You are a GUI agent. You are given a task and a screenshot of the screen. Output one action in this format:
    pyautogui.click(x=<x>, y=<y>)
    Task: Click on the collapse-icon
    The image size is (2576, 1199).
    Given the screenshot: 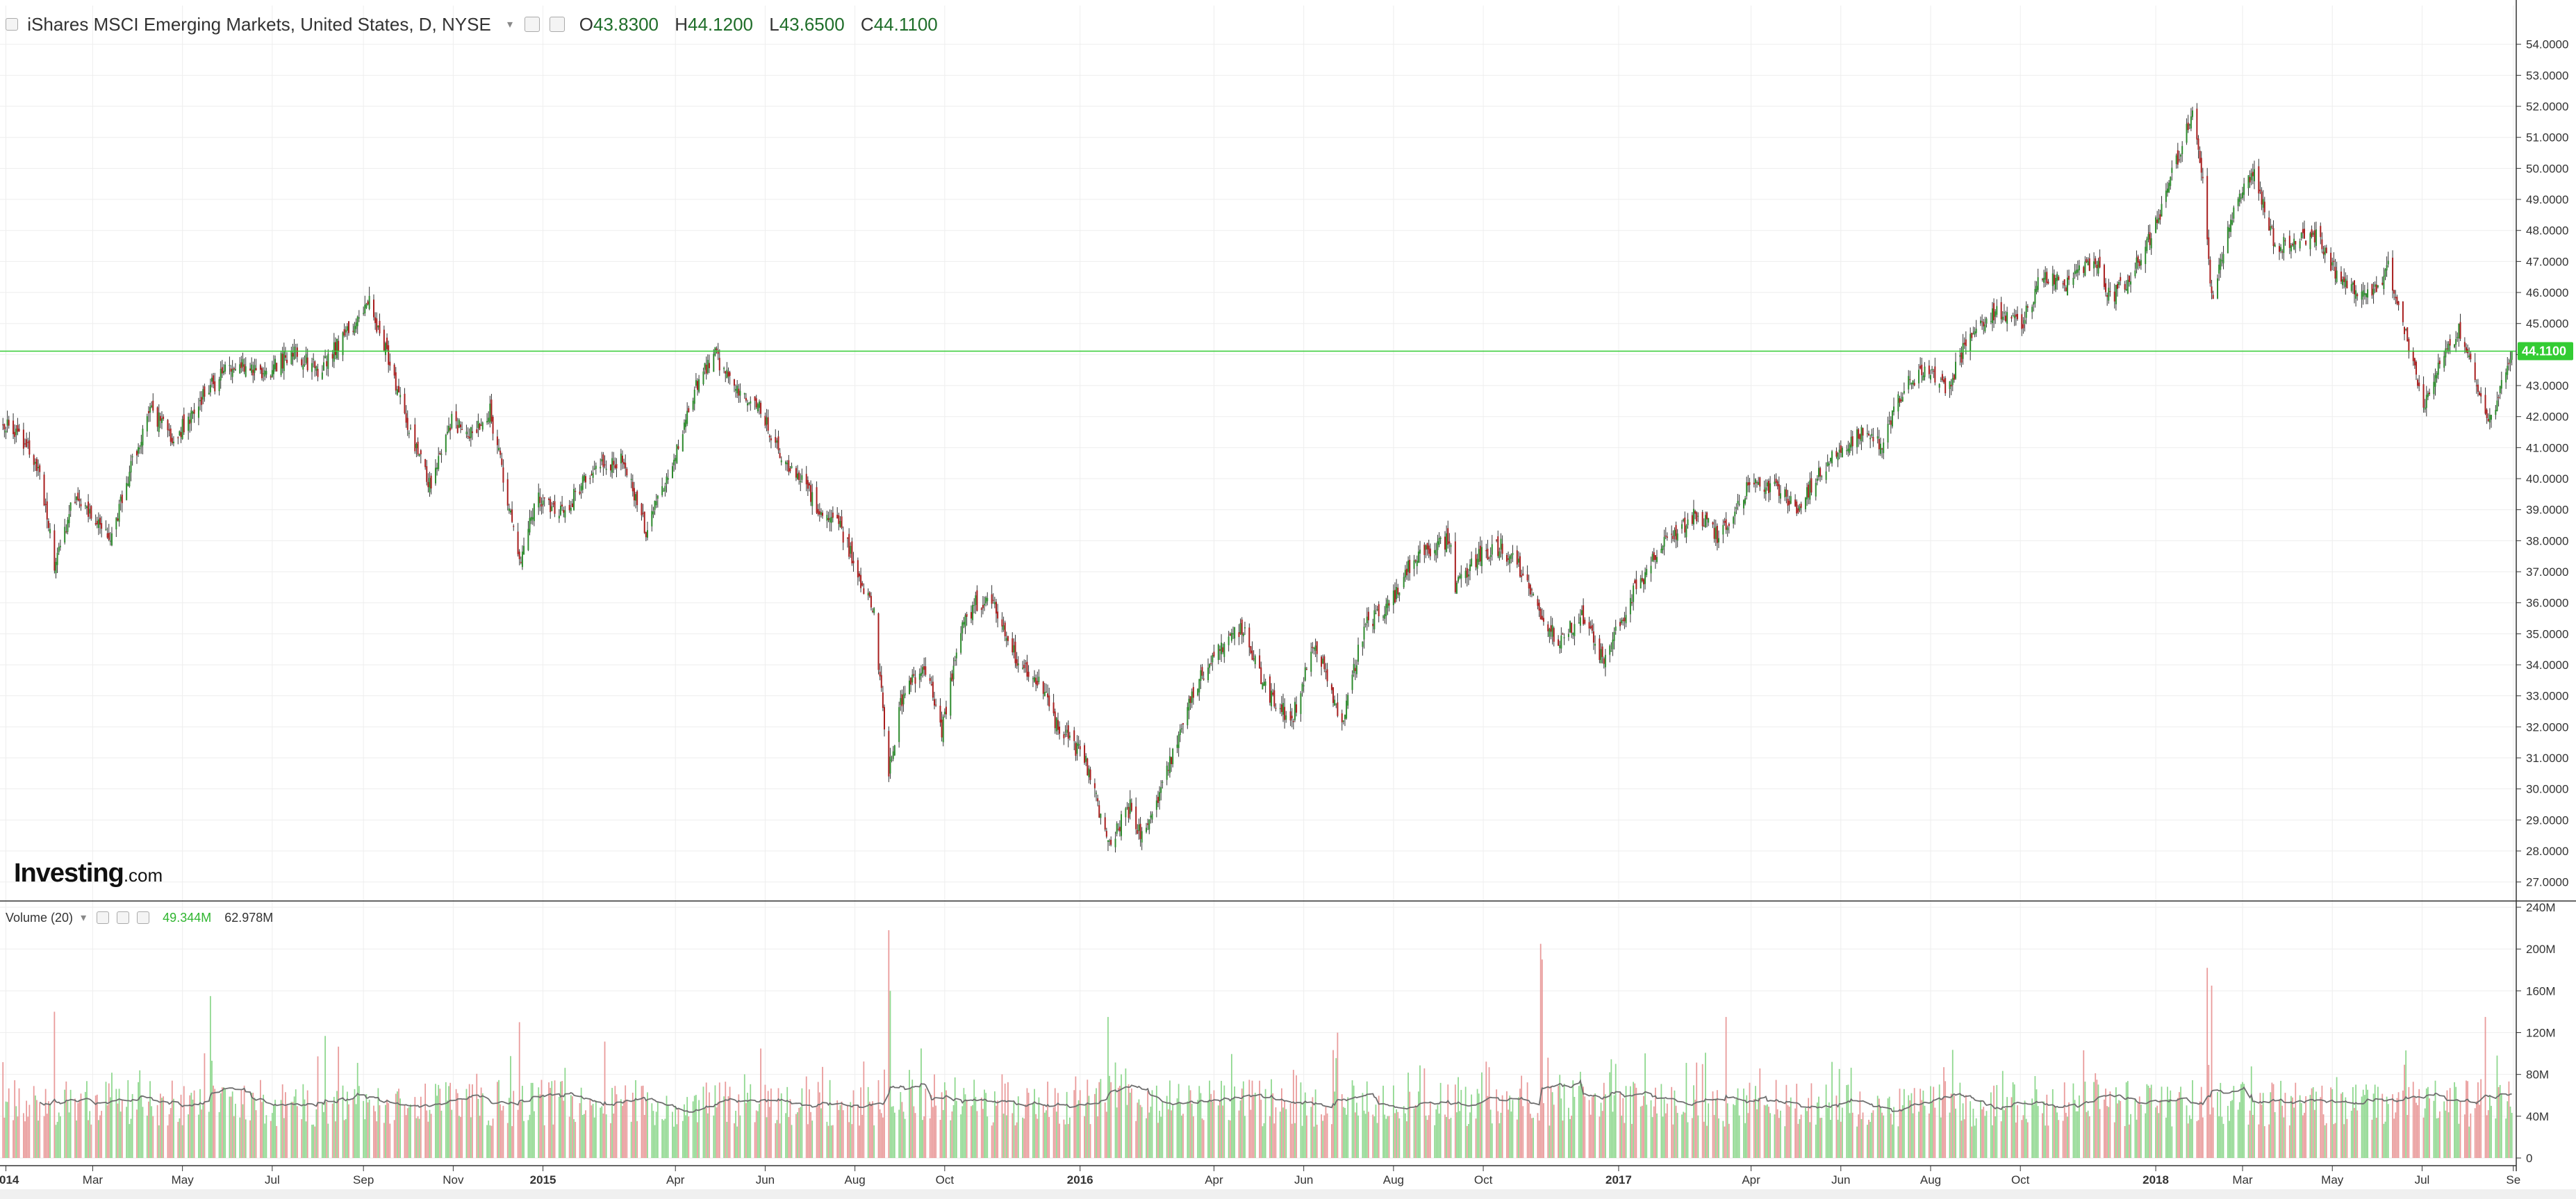 What is the action you would take?
    pyautogui.click(x=12, y=25)
    